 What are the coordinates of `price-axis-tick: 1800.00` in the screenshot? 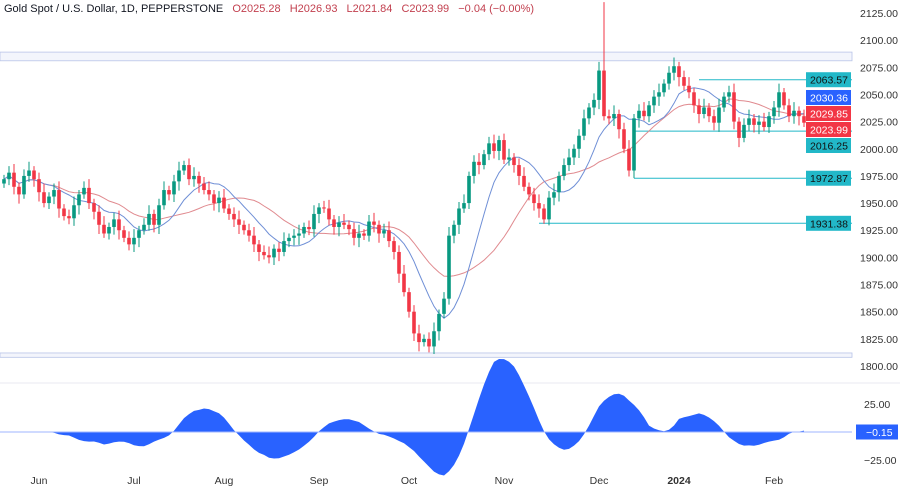 It's located at (879, 367).